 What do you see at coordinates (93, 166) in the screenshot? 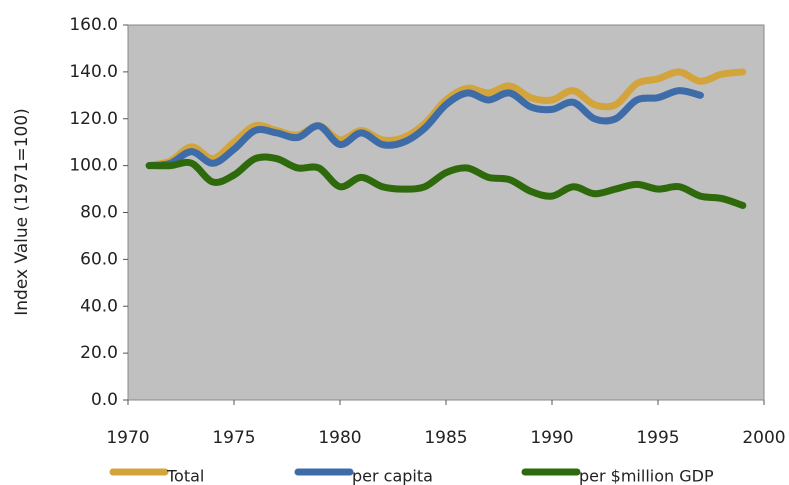
I see `y-tick-label: 100.0` at bounding box center [93, 166].